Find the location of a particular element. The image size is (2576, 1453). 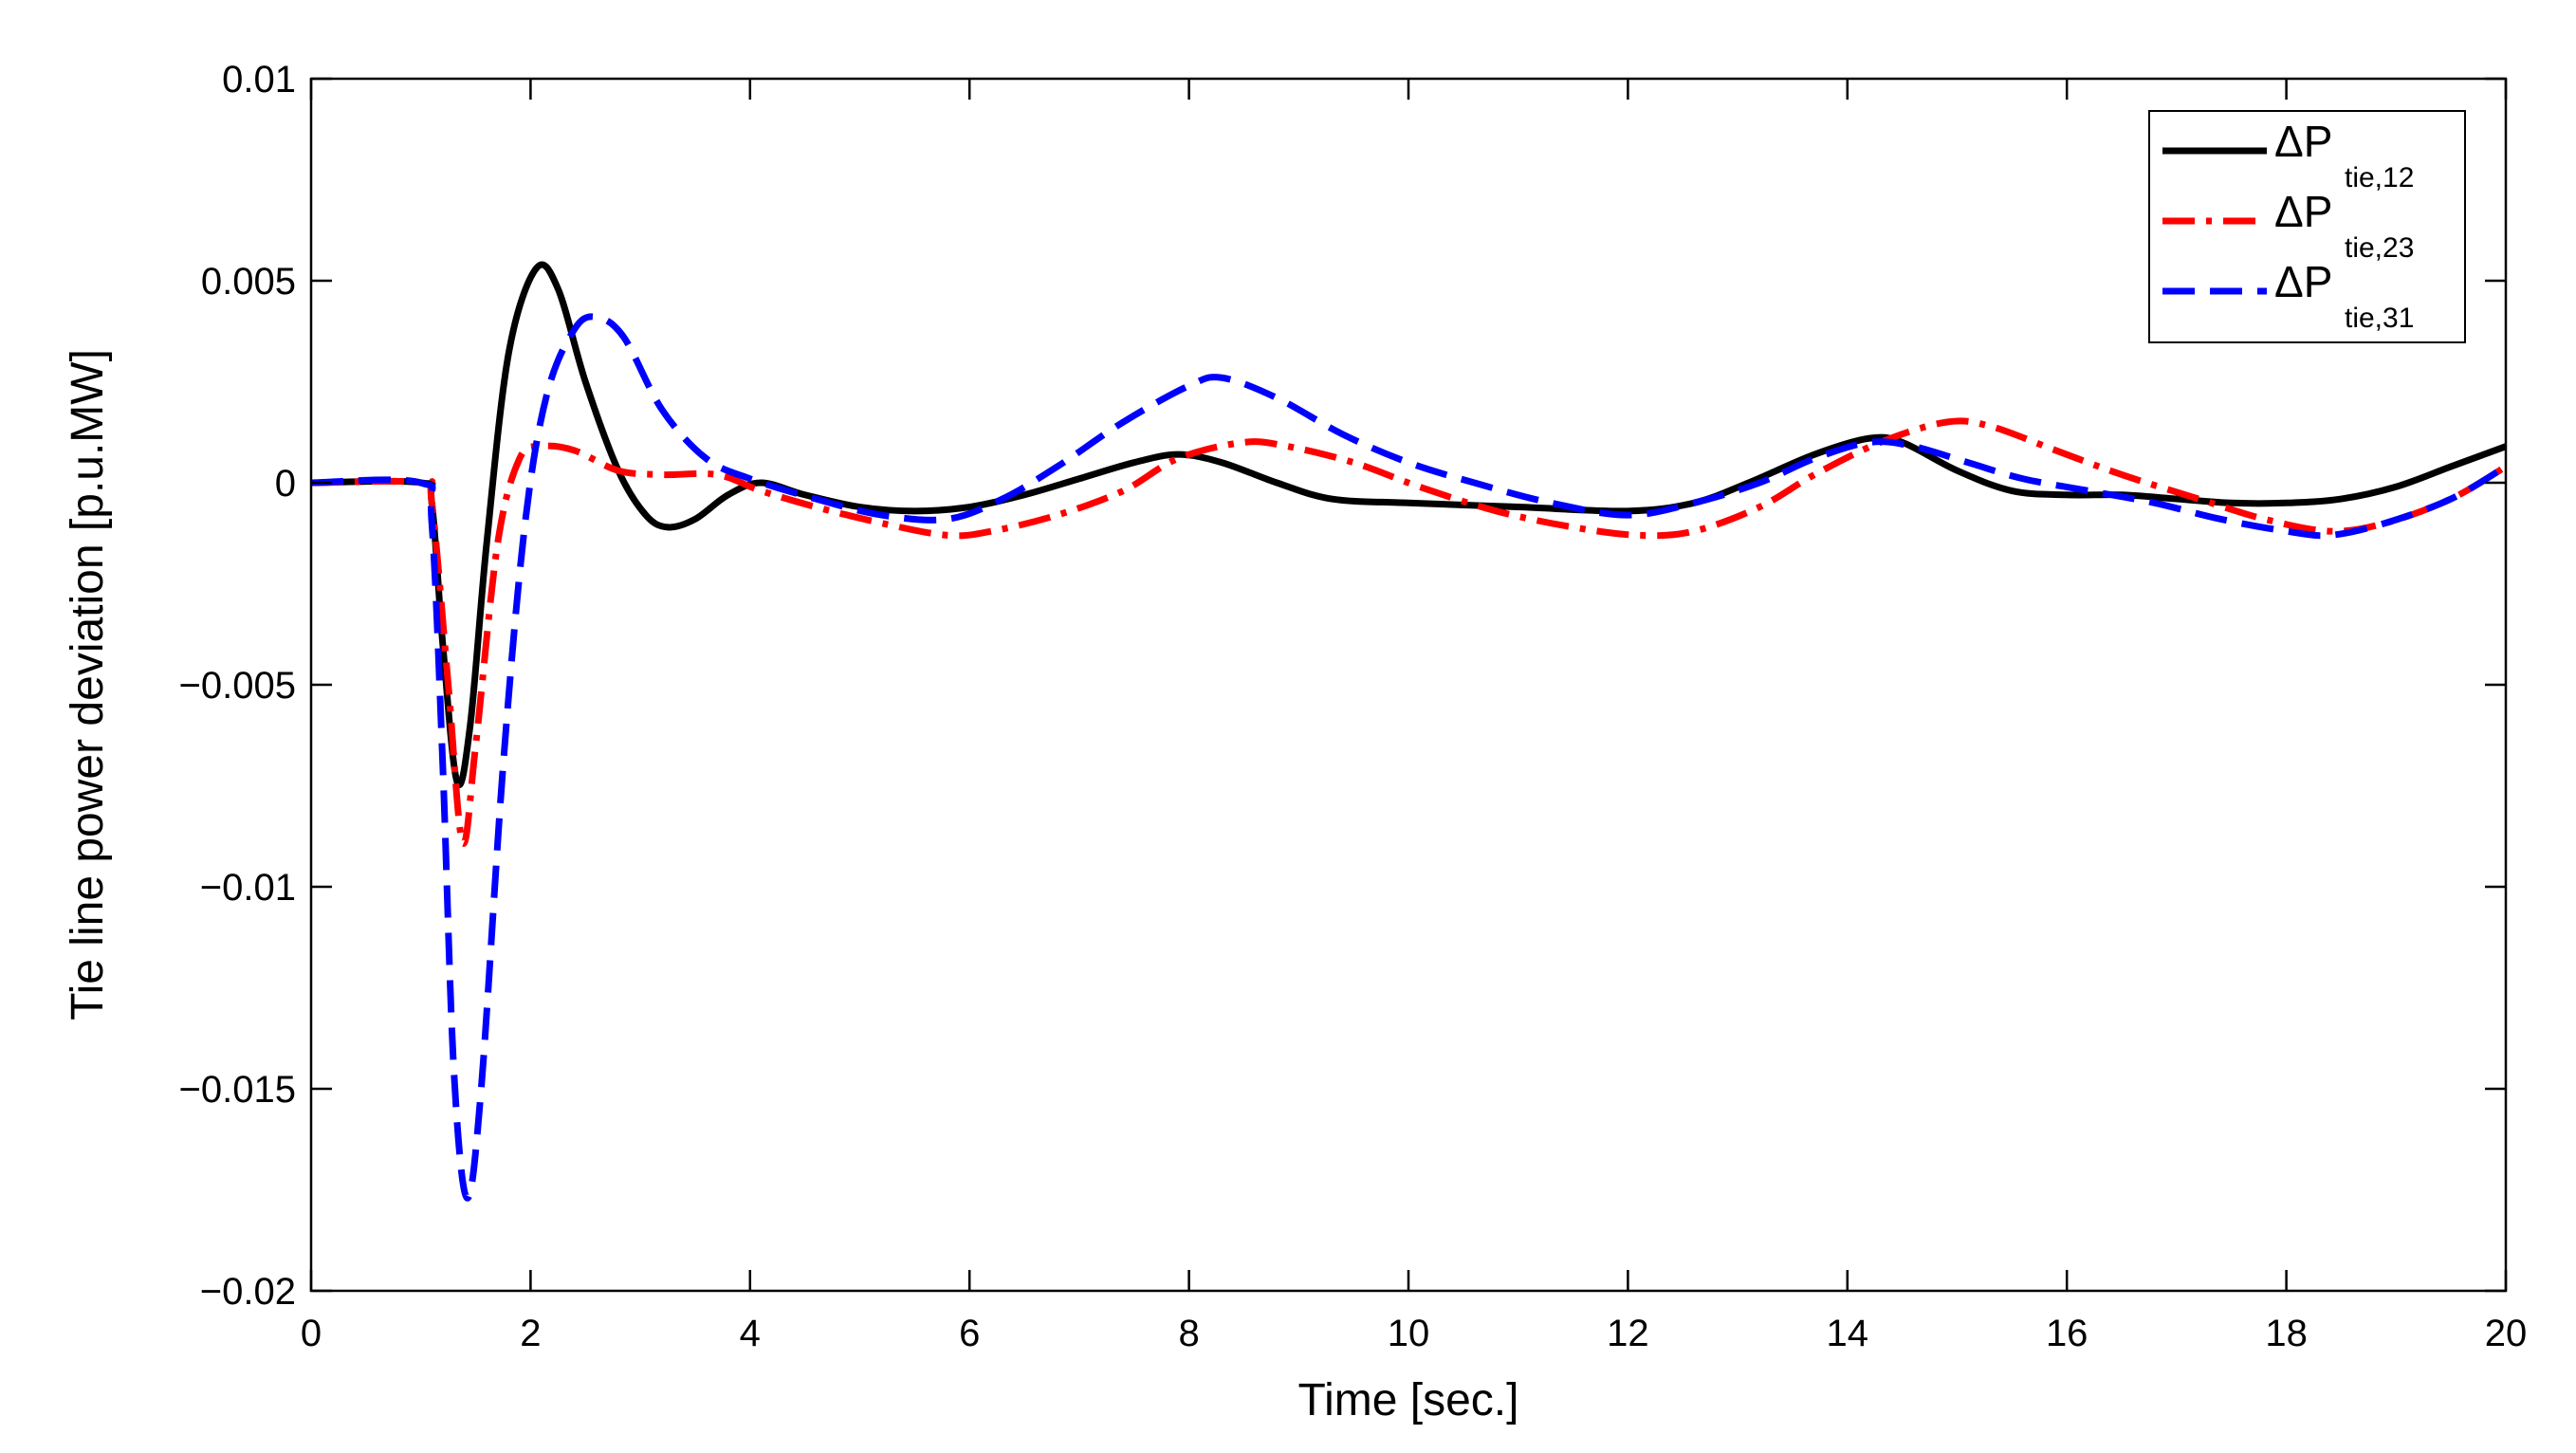

y-tick-label: 0.01 is located at coordinates (259, 80).